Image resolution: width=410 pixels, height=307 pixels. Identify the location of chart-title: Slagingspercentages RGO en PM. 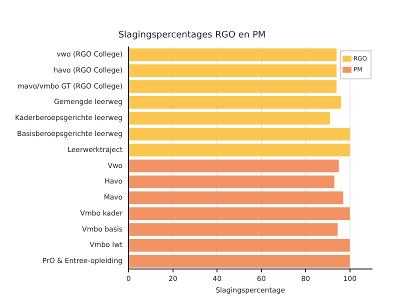
(192, 35).